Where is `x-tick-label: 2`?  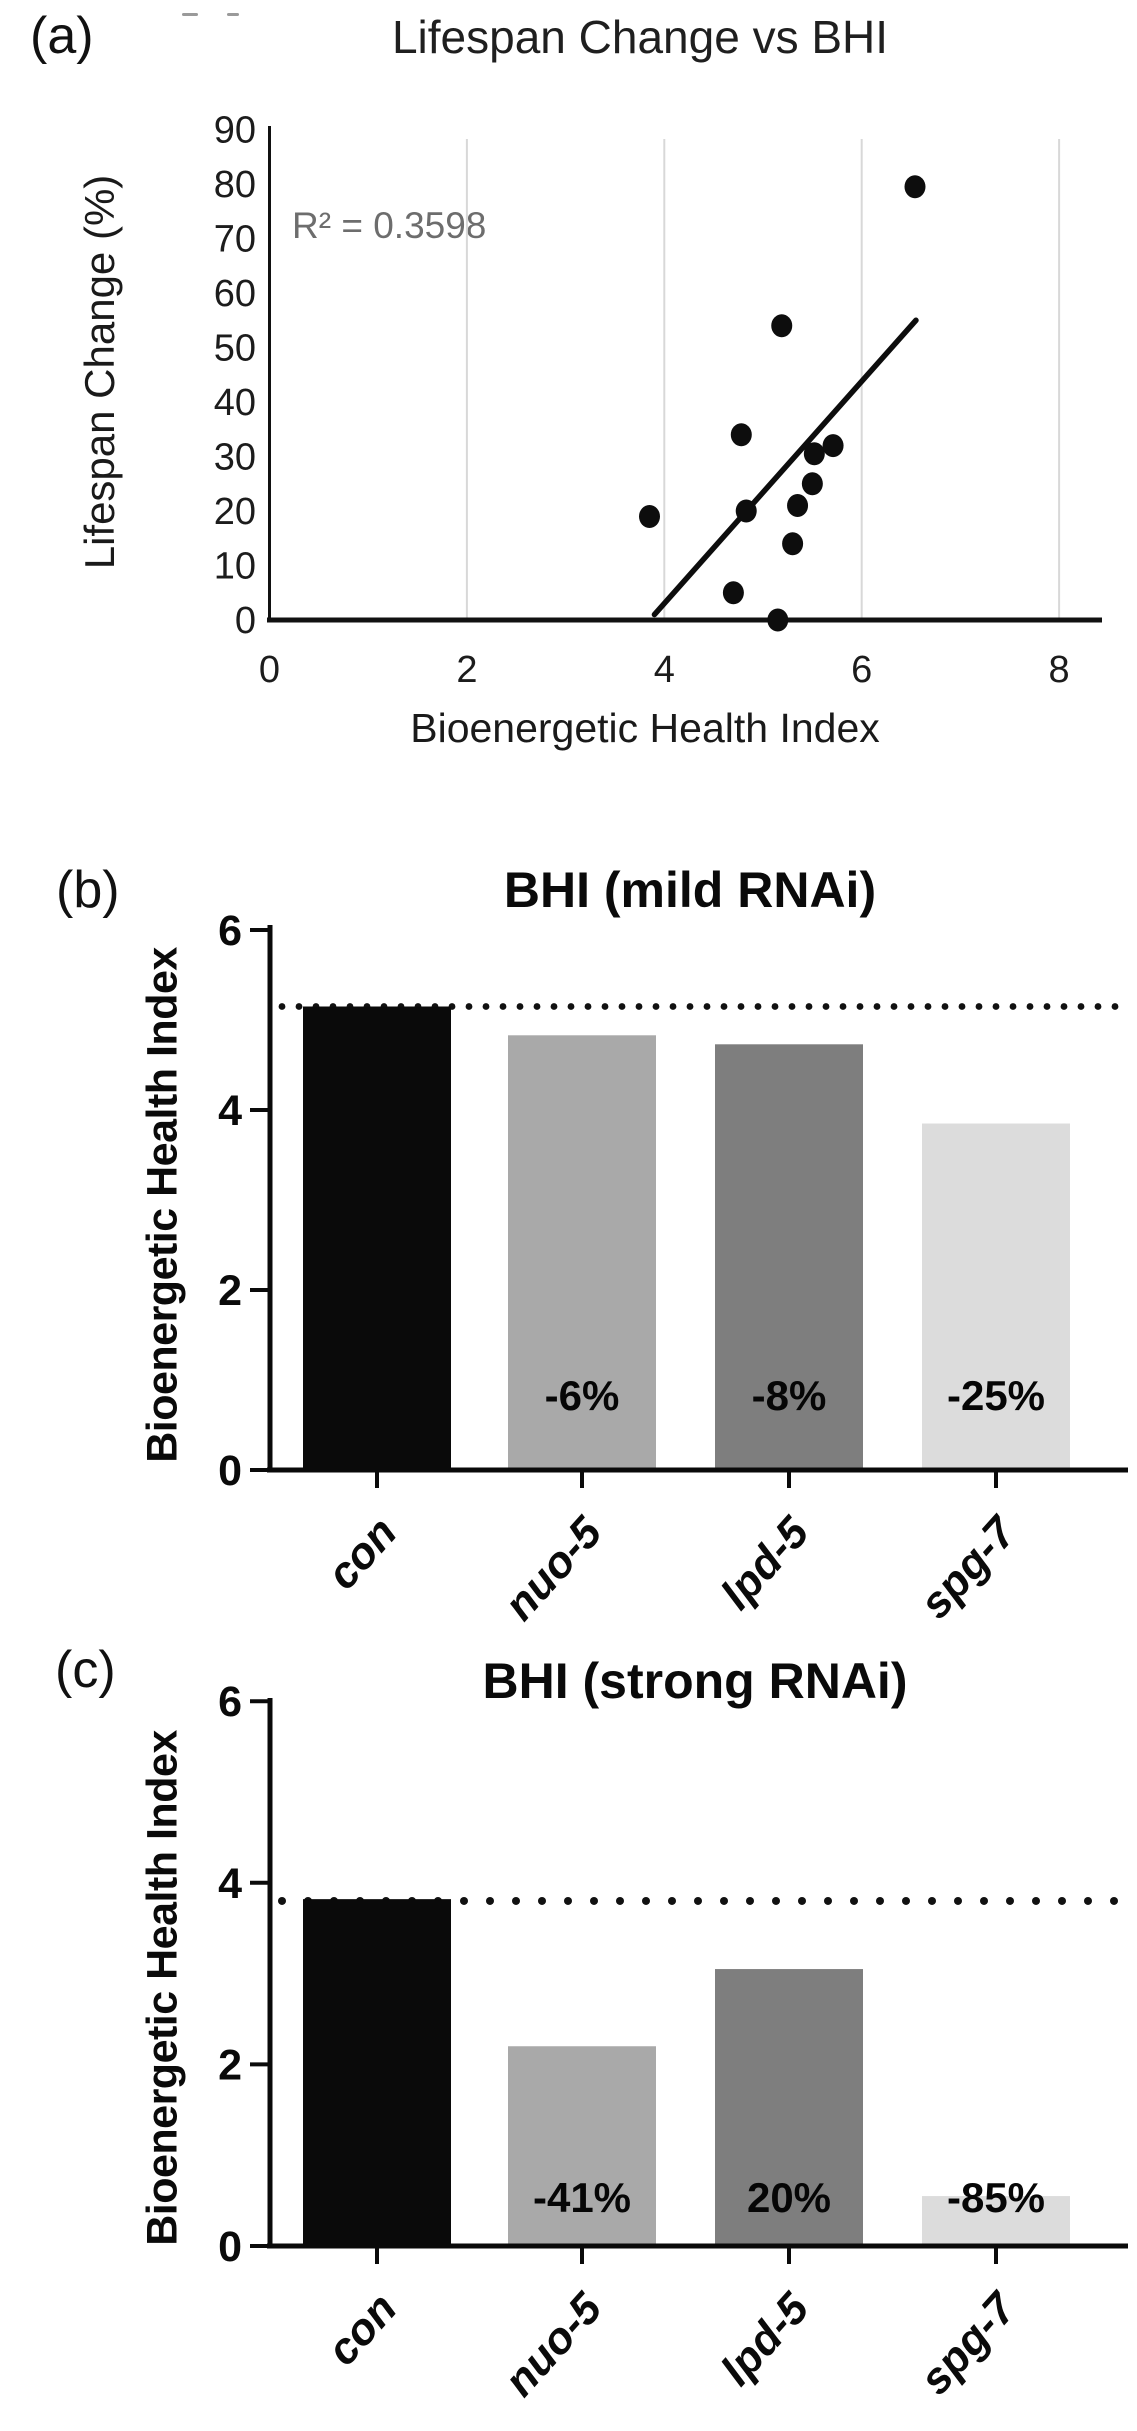
x-tick-label: 2 is located at coordinates (466, 670).